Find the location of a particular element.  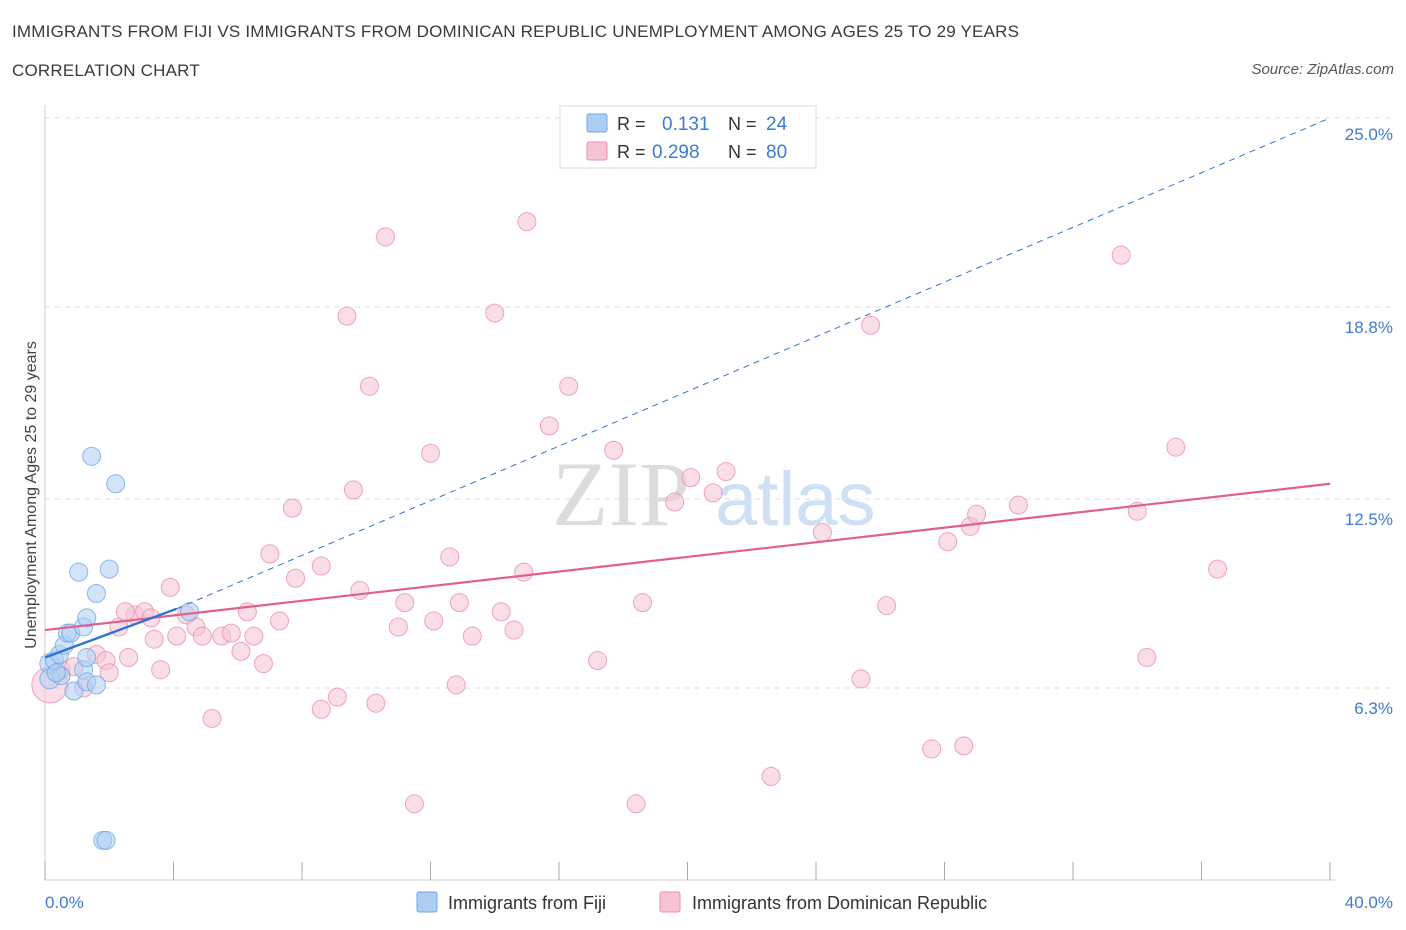

x-tick-label-min: 0.0% is located at coordinates (64, 902).